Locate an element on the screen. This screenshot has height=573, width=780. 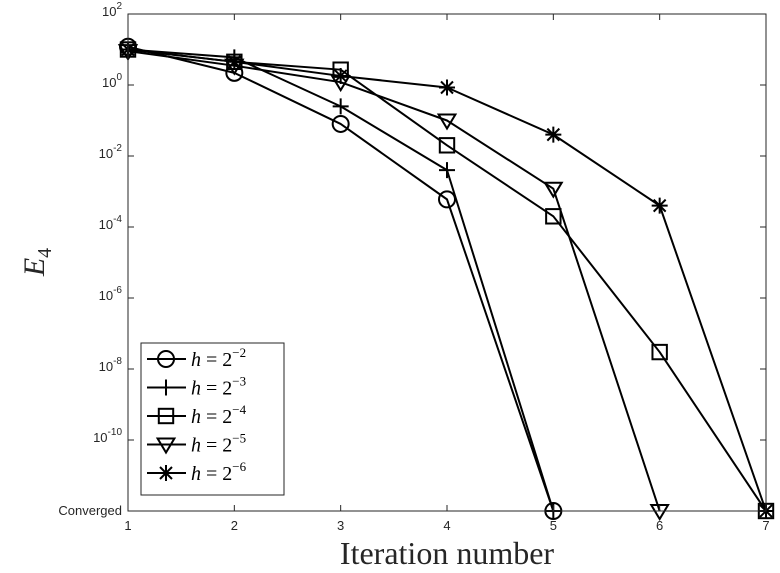
legend-item: h = 2−2 is located at coordinates (196, 358).